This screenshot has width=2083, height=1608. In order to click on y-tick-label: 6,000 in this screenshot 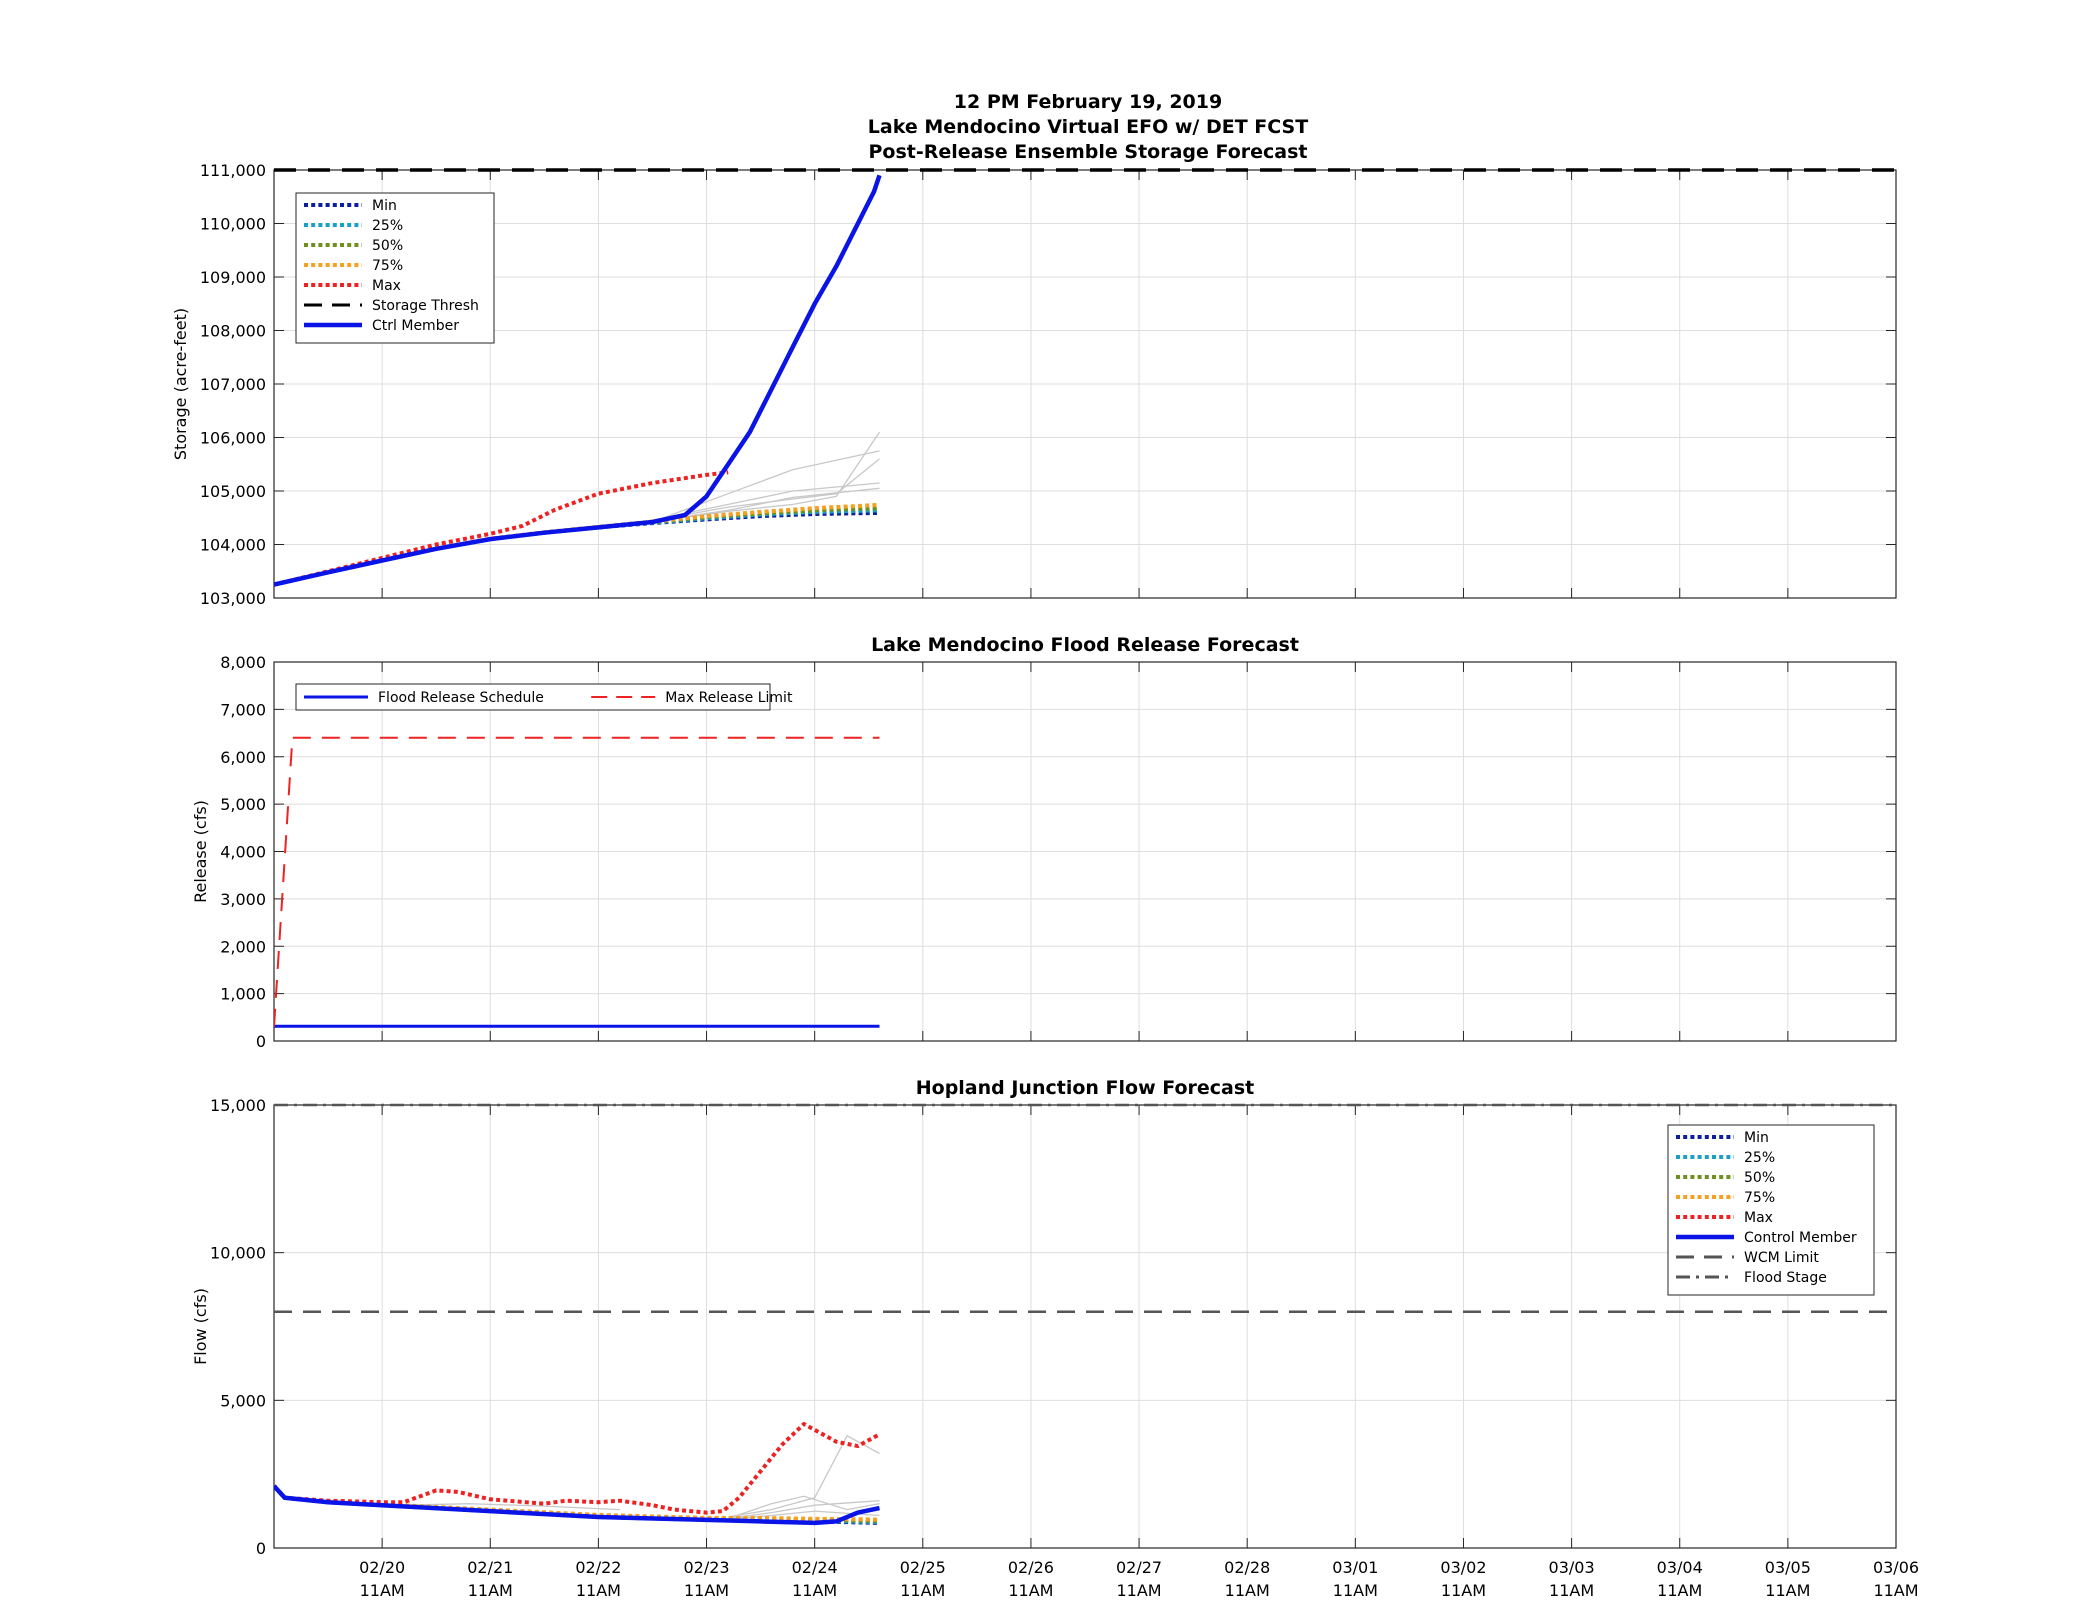, I will do `click(243, 757)`.